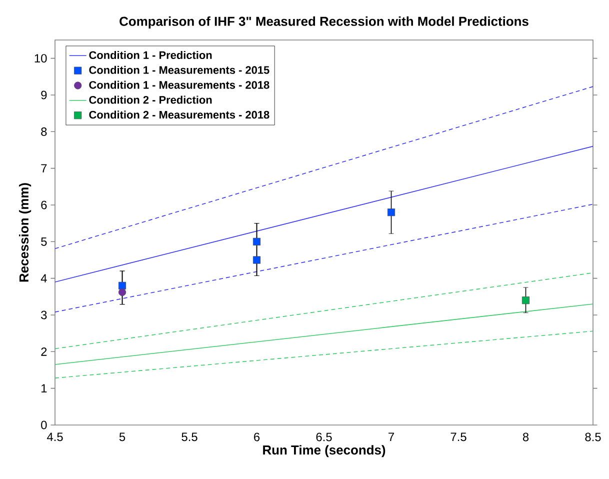 This screenshot has width=609, height=479. What do you see at coordinates (593, 437) in the screenshot?
I see `x-tick-label: 8.5` at bounding box center [593, 437].